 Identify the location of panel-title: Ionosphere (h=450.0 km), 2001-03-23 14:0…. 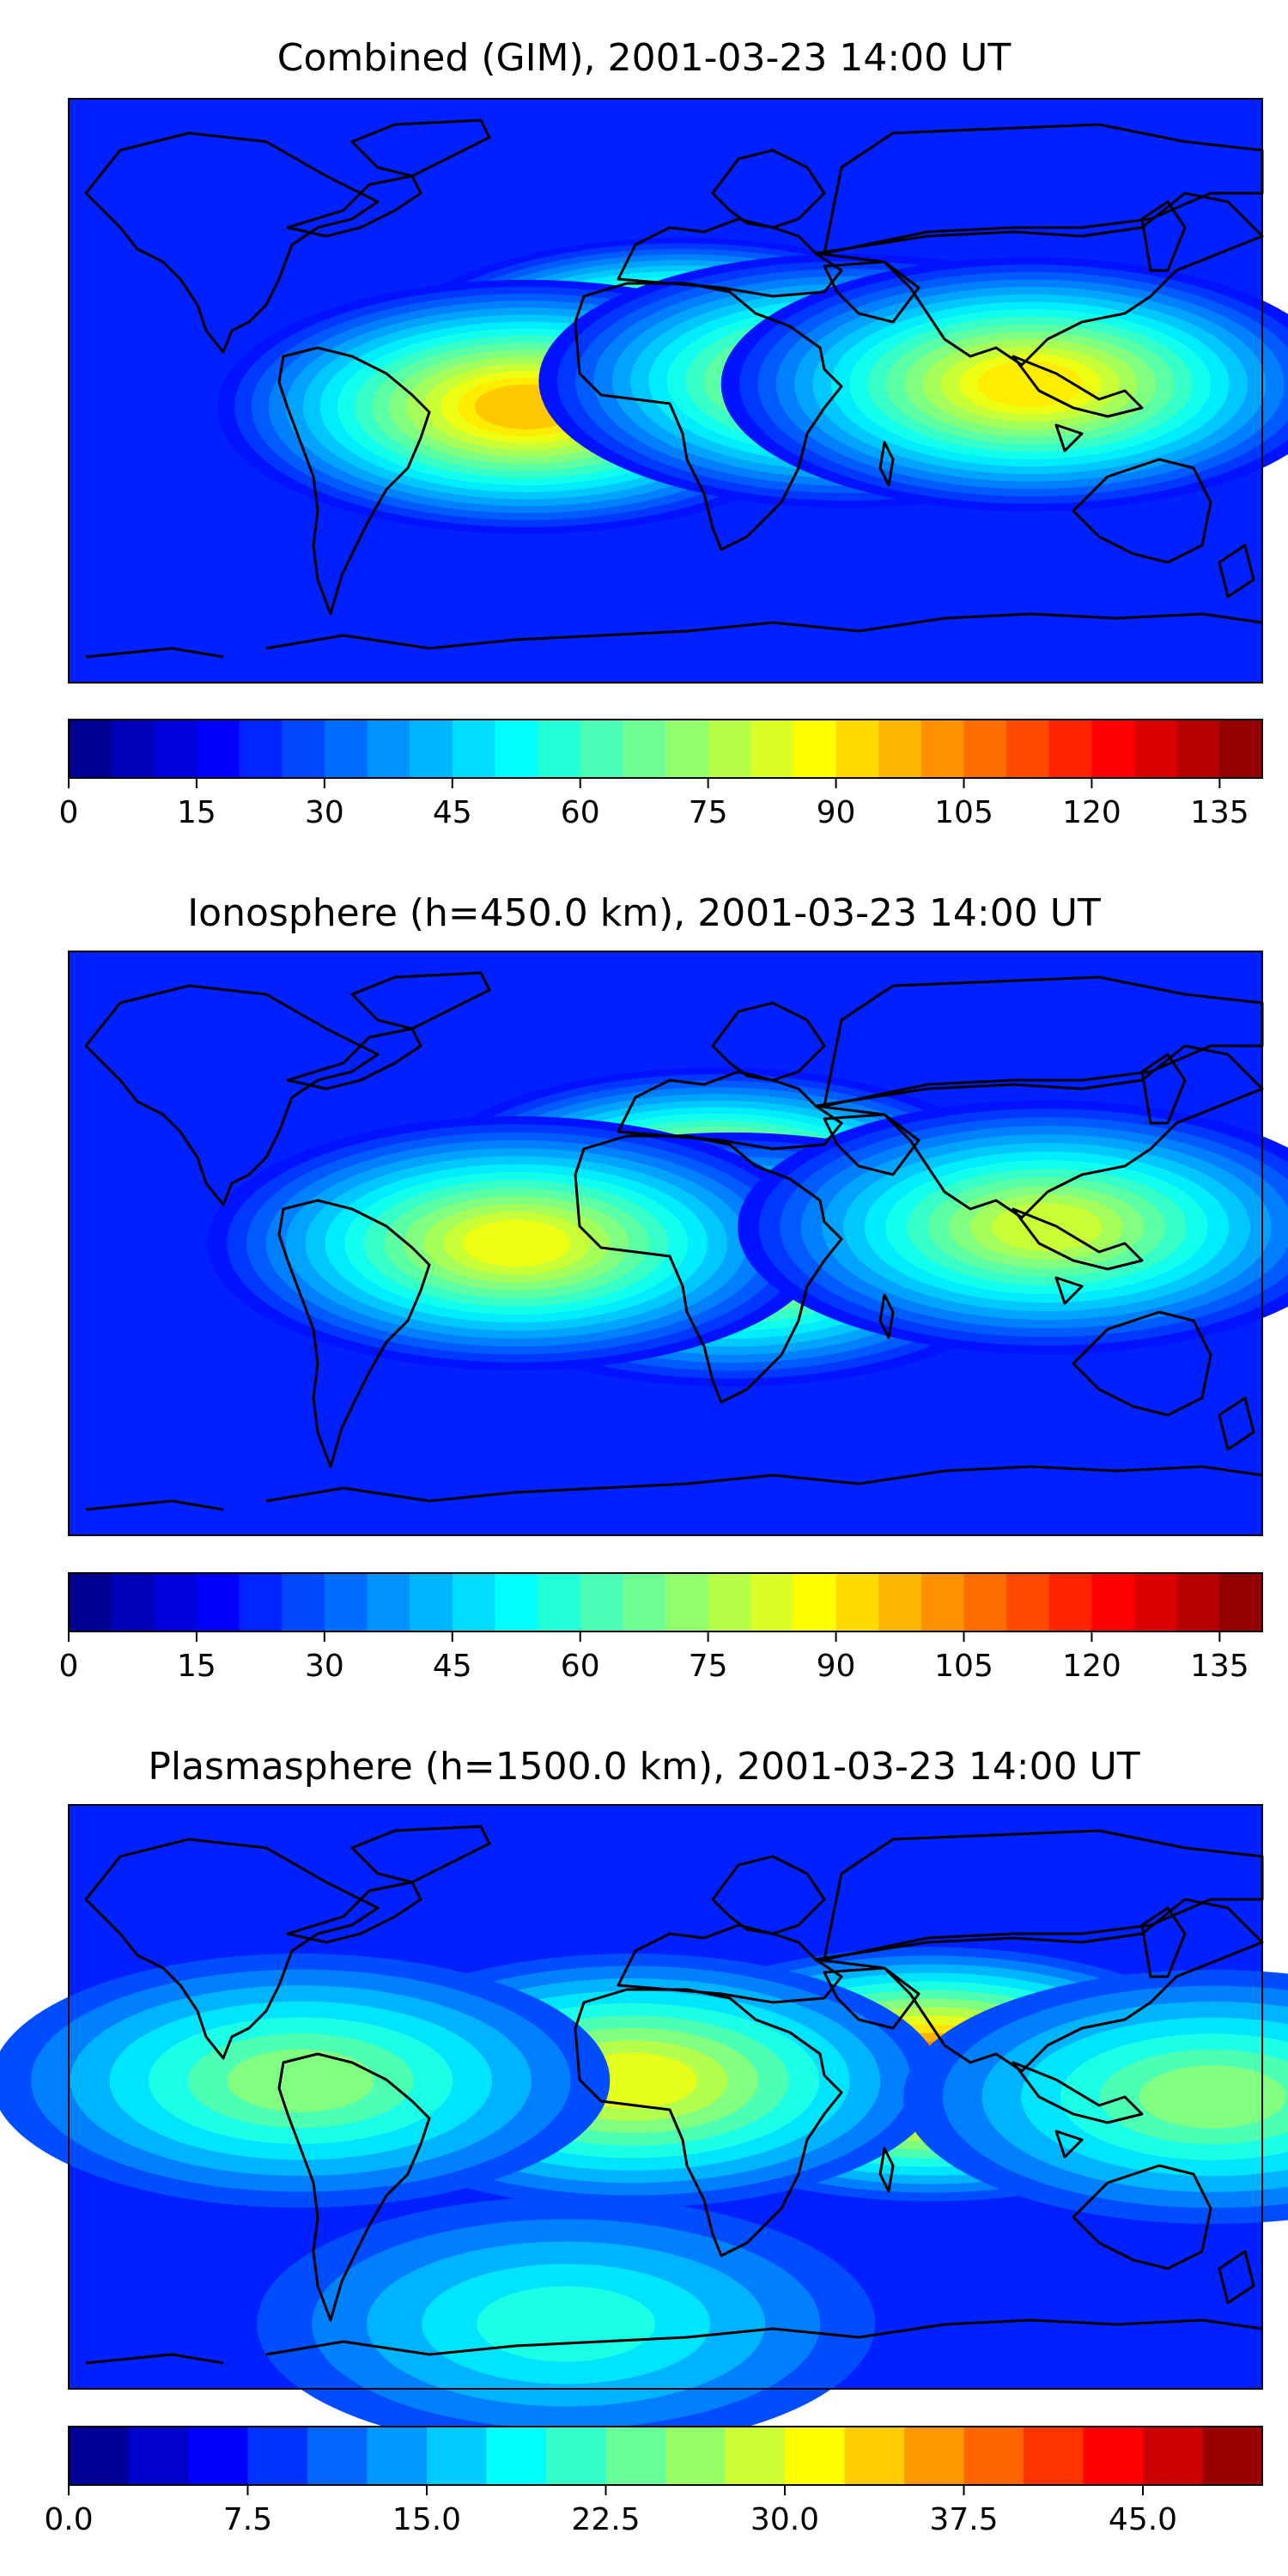
(644, 913).